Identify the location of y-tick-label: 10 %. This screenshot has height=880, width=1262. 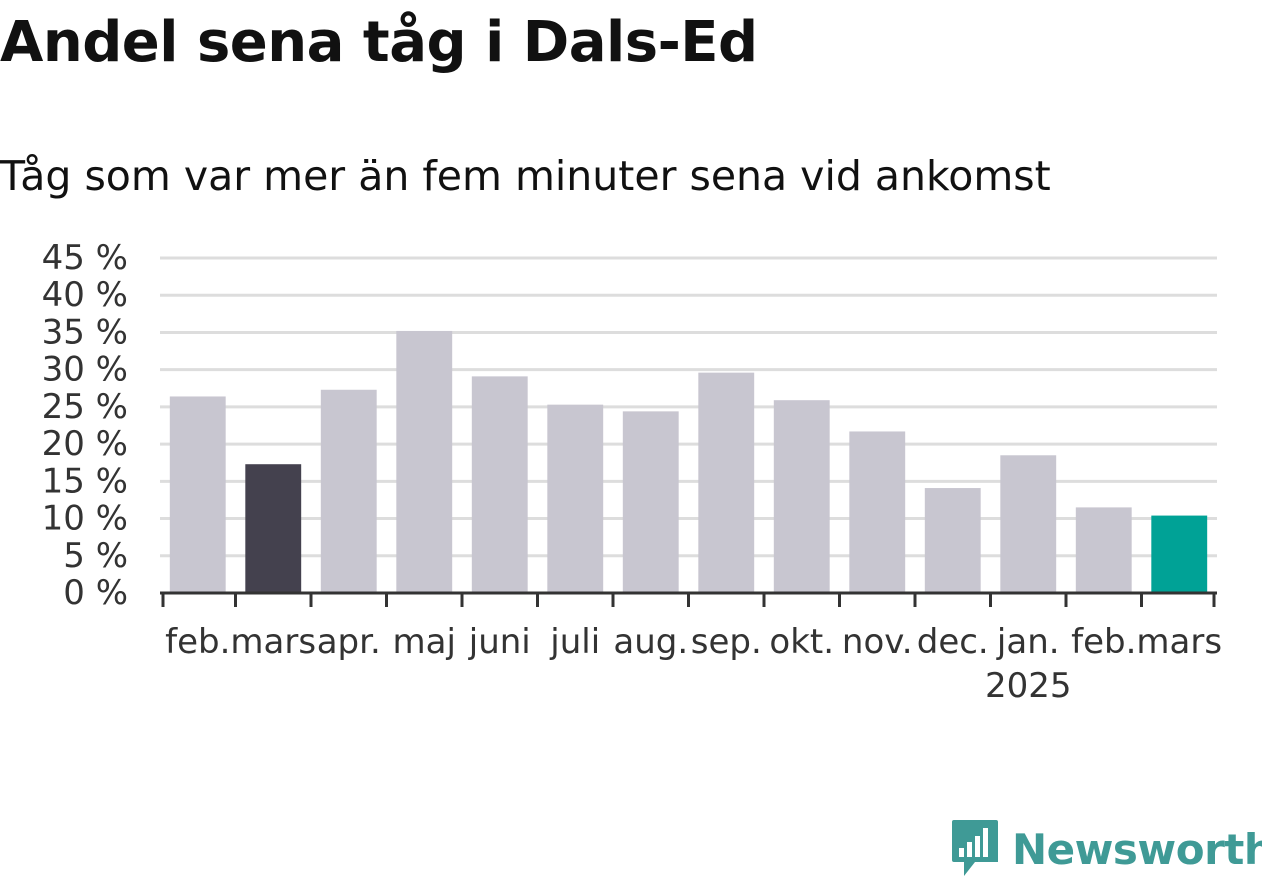
(85, 519).